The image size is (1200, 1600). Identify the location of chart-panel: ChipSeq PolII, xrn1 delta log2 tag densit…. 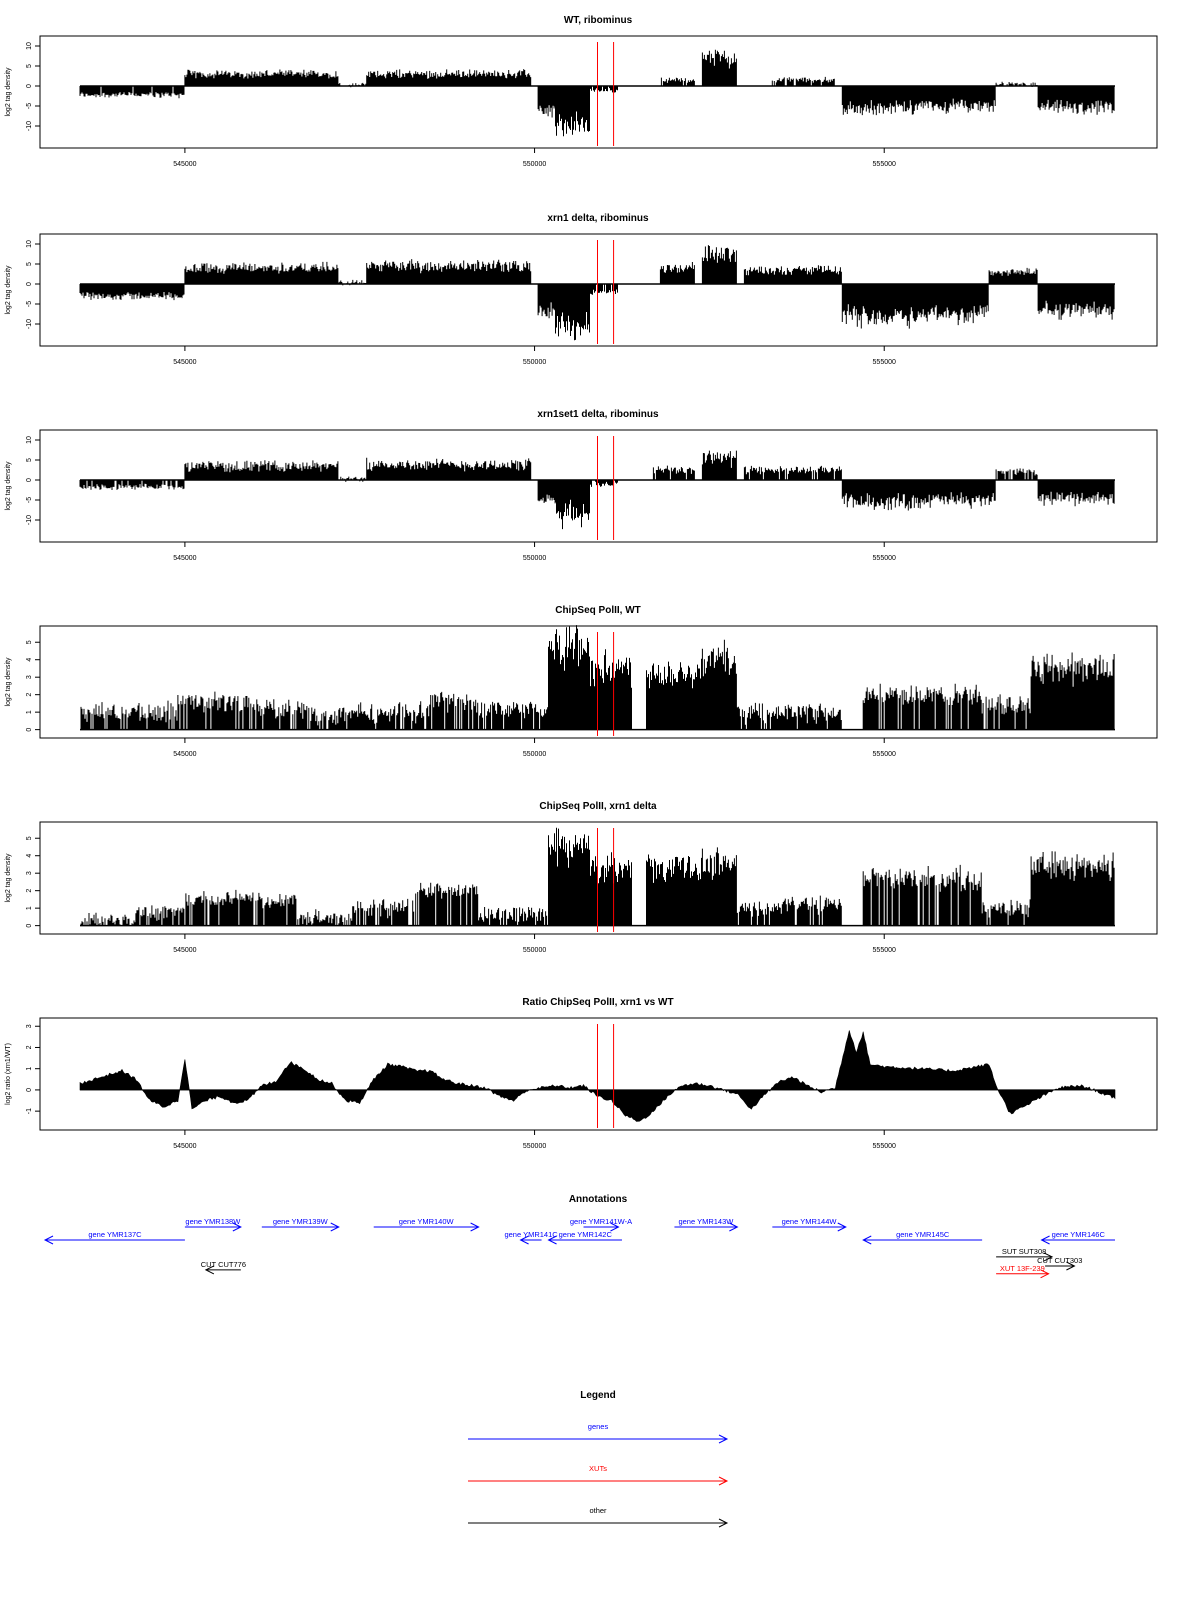
(581, 877).